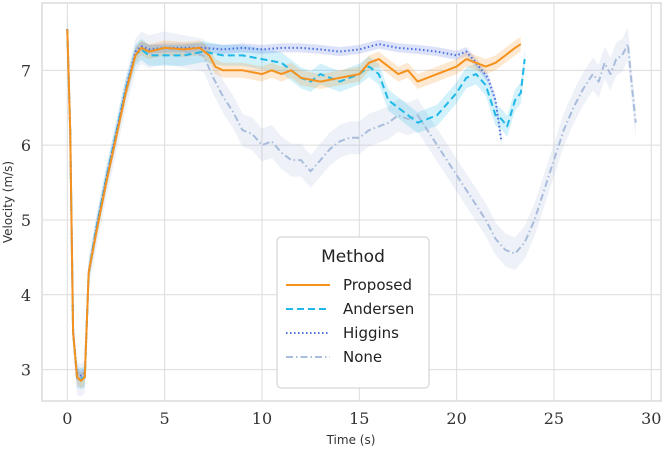 The height and width of the screenshot is (451, 664). What do you see at coordinates (377, 285) in the screenshot?
I see `legend-label-proposed: Proposed` at bounding box center [377, 285].